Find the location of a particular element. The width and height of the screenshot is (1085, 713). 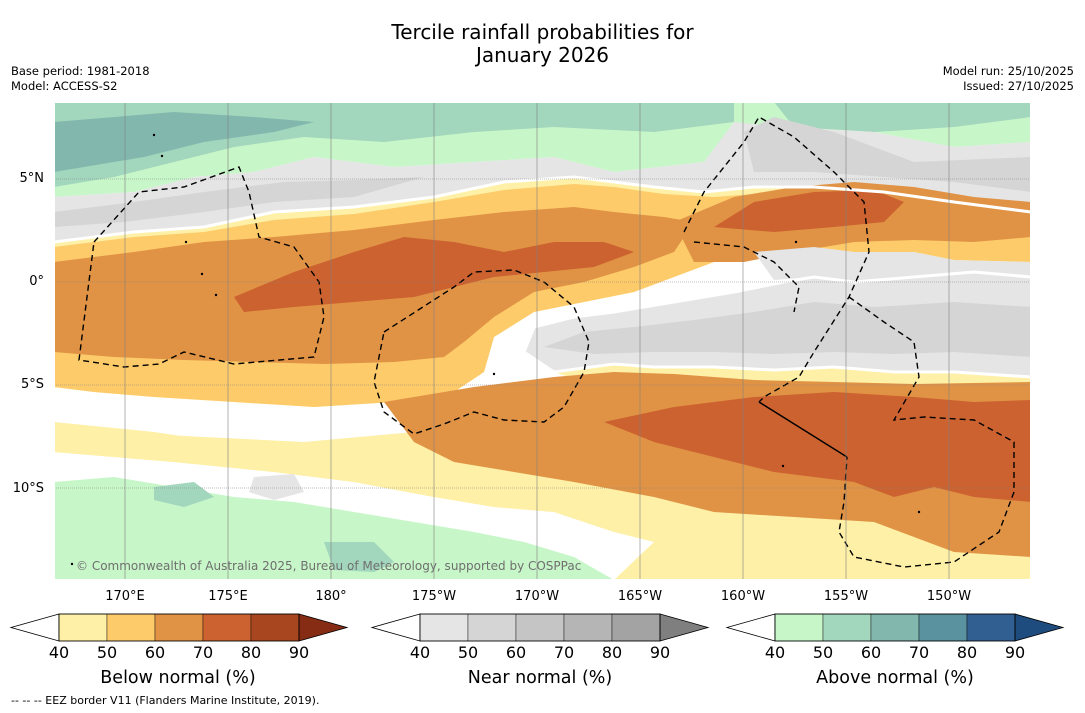

lon-label-175e: 175°E is located at coordinates (228, 596).